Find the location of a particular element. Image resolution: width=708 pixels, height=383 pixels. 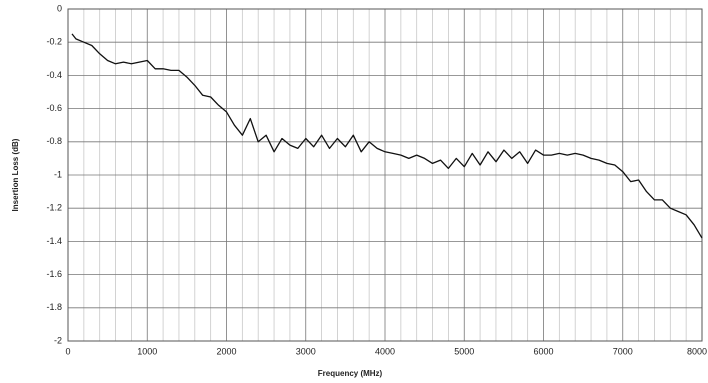

x-tick-label: 3000 is located at coordinates (306, 351).